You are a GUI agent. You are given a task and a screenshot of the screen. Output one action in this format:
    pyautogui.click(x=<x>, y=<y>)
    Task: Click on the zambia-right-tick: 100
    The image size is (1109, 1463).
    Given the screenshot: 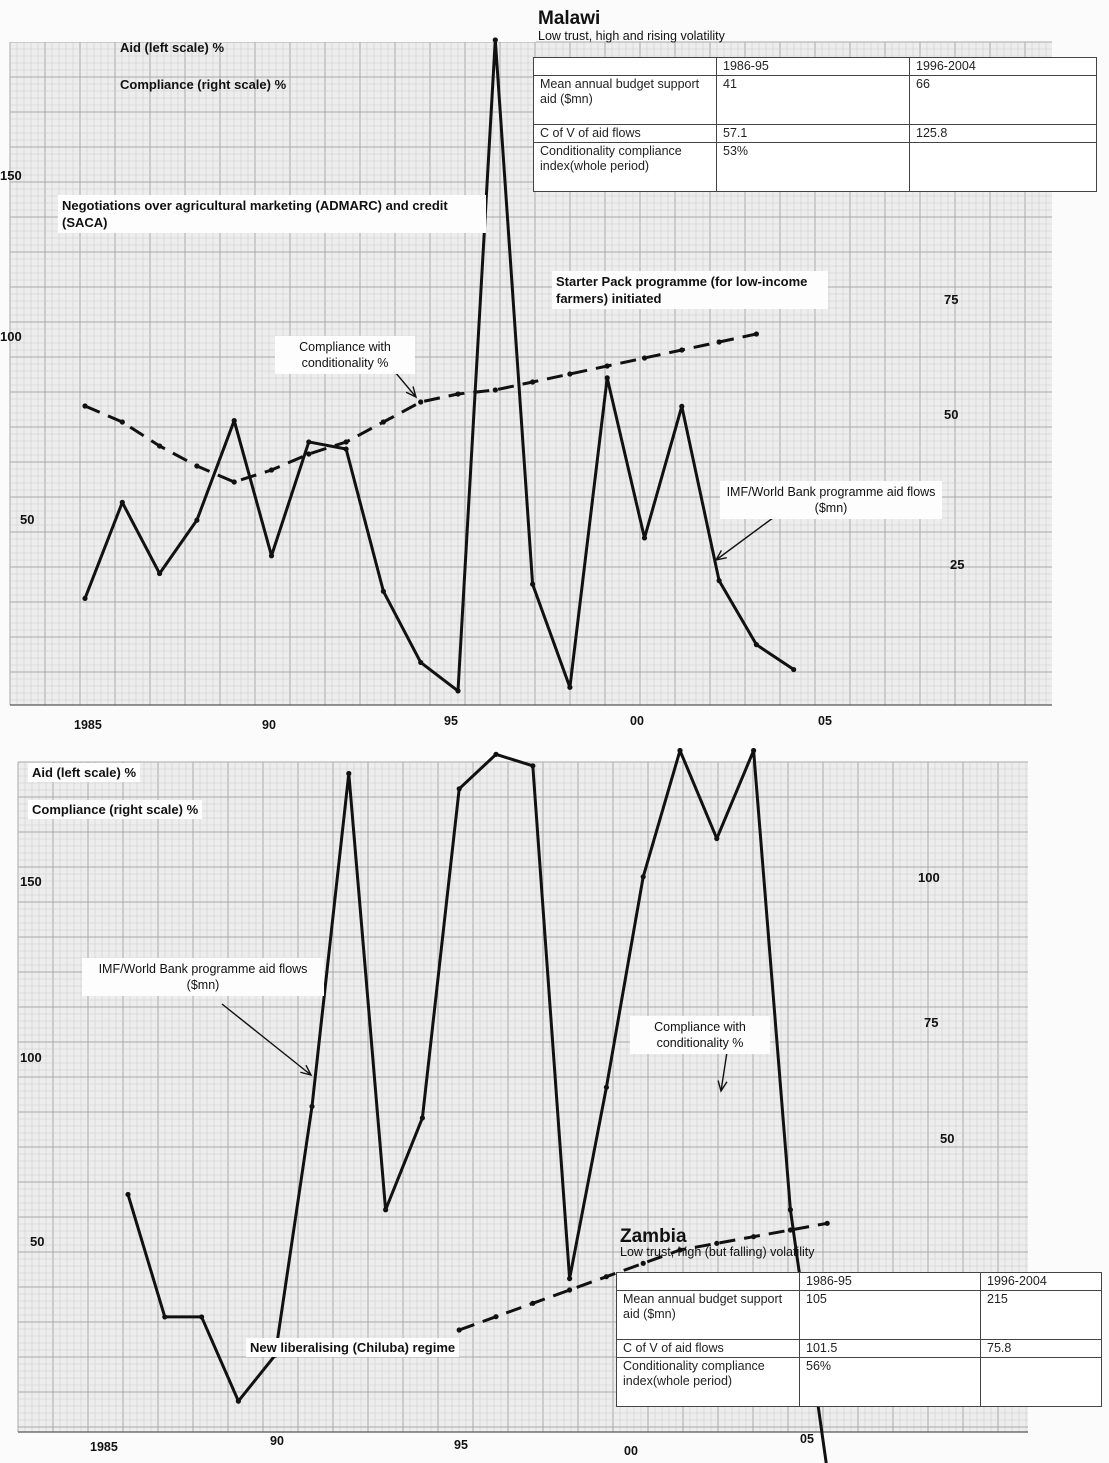 What is the action you would take?
    pyautogui.click(x=929, y=877)
    